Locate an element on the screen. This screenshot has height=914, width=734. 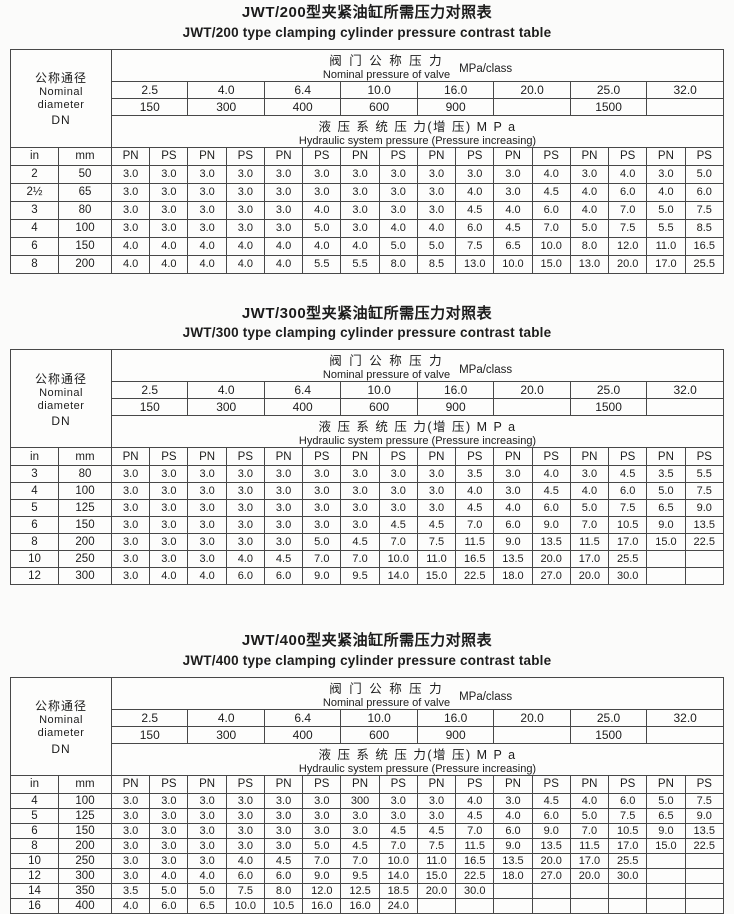
pressure-cell: 9.5 is located at coordinates (360, 576).